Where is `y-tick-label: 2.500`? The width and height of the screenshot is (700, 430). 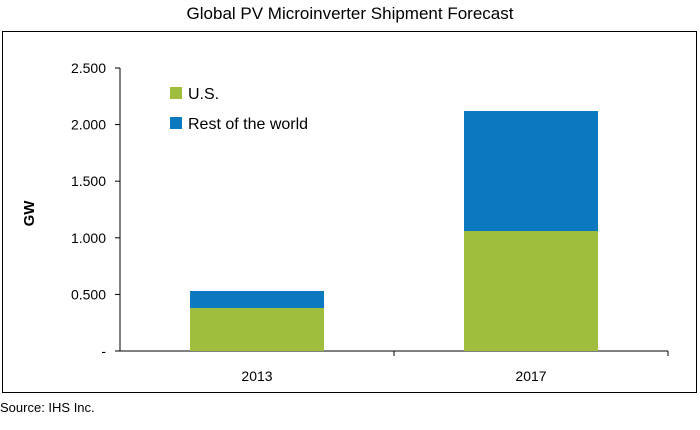
y-tick-label: 2.500 is located at coordinates (88, 68).